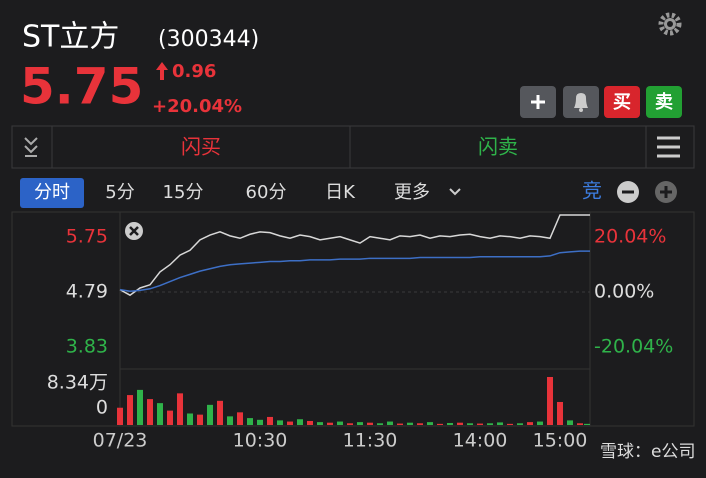 The height and width of the screenshot is (478, 706). Describe the element at coordinates (630, 237) in the screenshot. I see `y2-tick-label: 20.04%` at that location.